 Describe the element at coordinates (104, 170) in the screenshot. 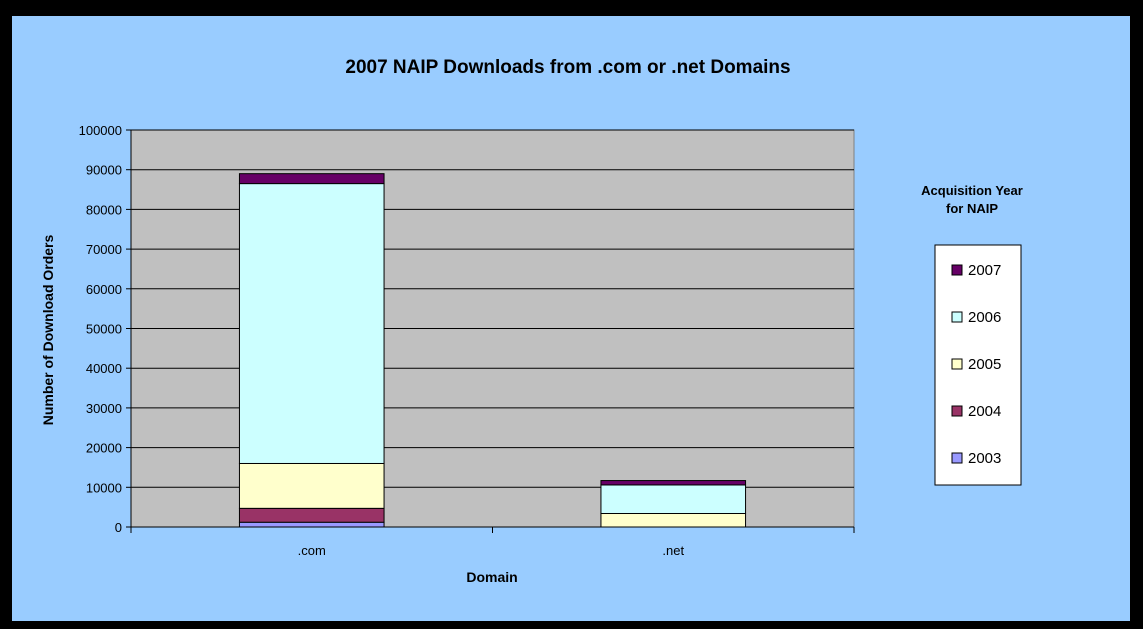

I see `y-tick-label: 90000` at that location.